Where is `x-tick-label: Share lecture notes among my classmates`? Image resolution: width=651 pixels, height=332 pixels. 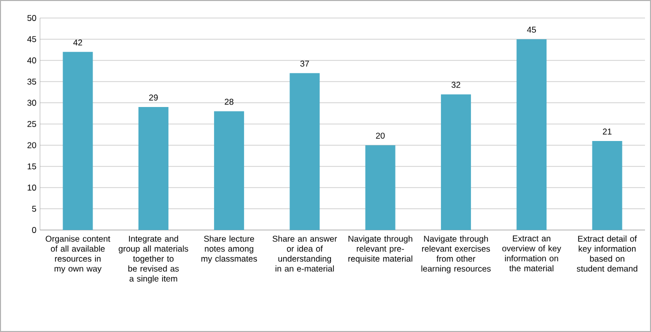
x-tick-label: Share lecture notes among my classmates is located at coordinates (229, 250).